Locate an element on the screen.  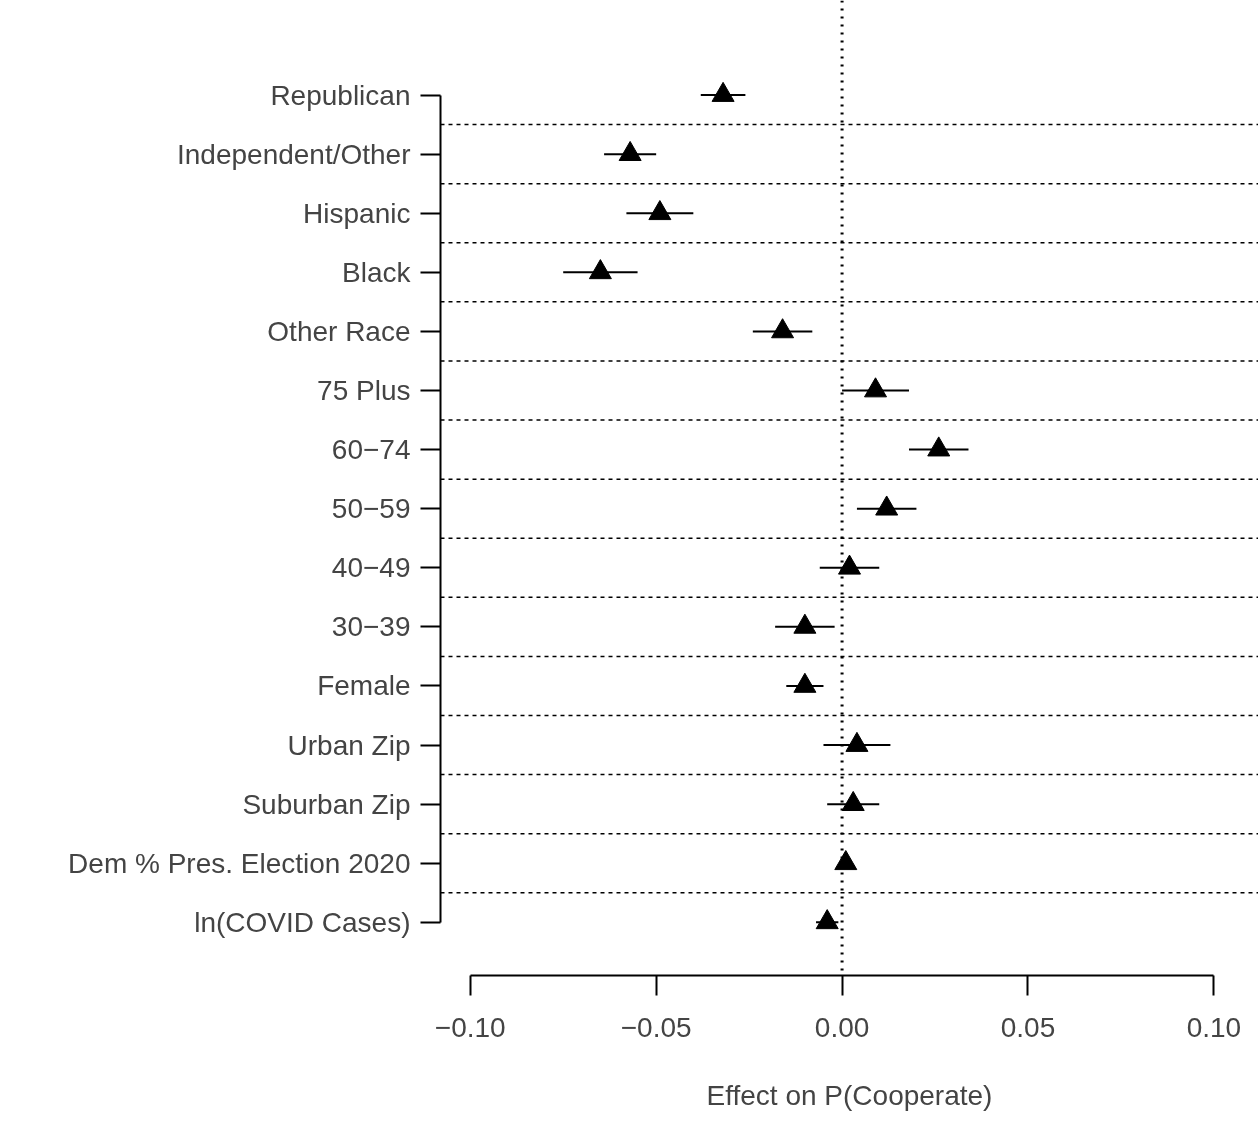
y-tick-label: 60−74 is located at coordinates (371, 450).